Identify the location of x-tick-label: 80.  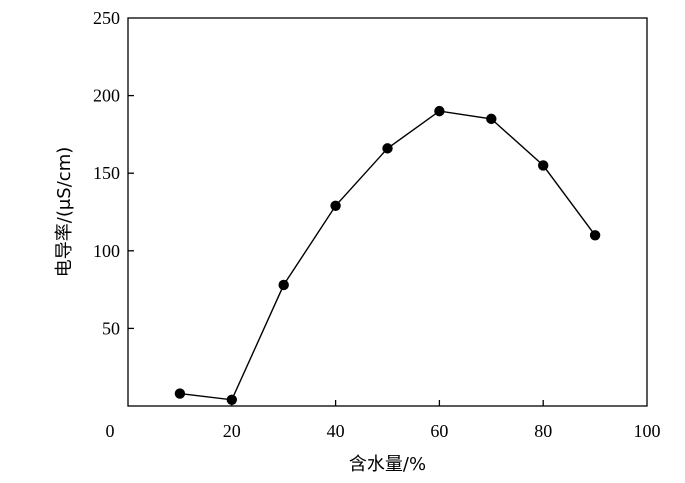
(543, 431).